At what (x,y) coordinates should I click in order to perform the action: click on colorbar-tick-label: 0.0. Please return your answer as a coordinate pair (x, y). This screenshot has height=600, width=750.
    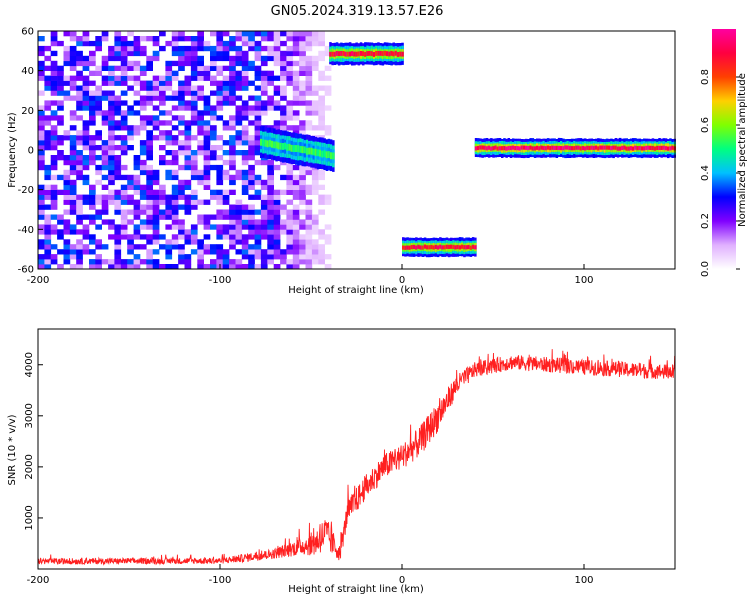
    Looking at the image, I should click on (705, 269).